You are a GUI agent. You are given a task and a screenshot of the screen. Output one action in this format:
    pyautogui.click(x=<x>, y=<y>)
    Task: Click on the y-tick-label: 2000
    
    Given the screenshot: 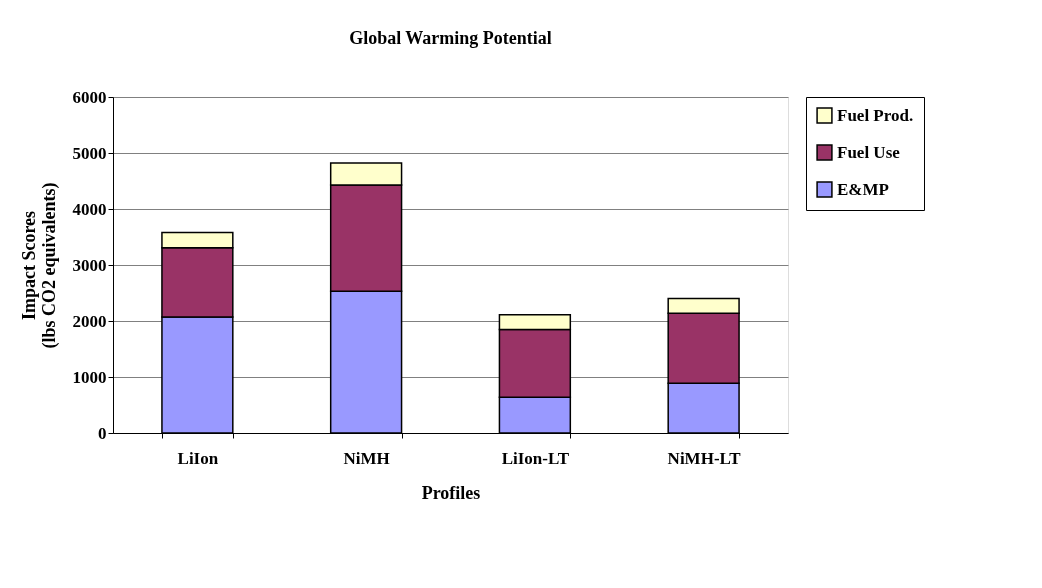 What is the action you would take?
    pyautogui.click(x=89, y=321)
    